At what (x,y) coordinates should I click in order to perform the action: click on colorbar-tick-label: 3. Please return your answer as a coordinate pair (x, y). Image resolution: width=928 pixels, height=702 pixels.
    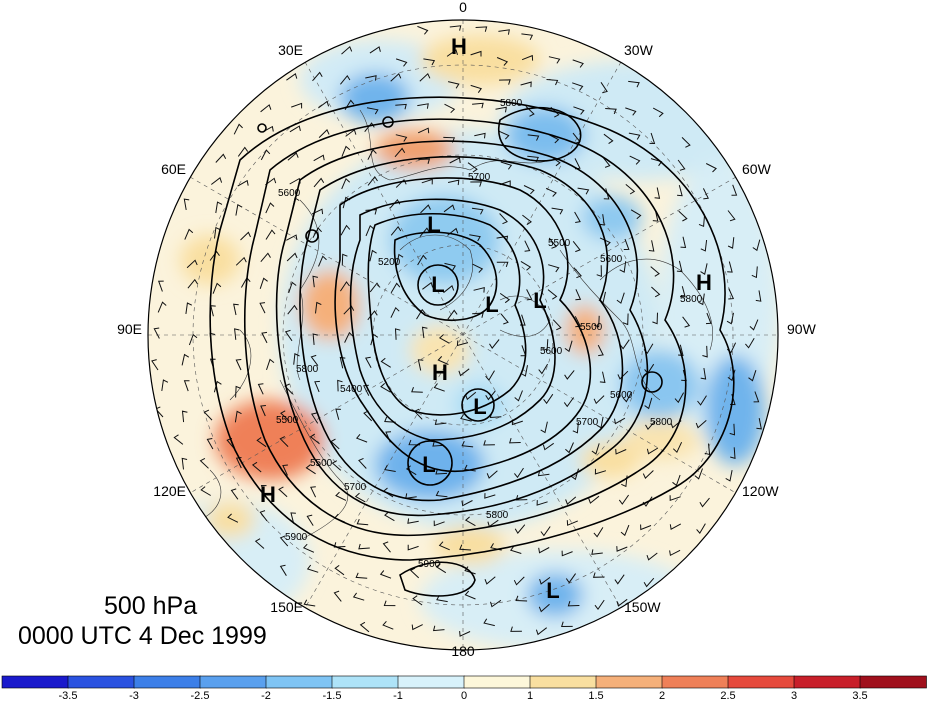
    Looking at the image, I should click on (794, 696).